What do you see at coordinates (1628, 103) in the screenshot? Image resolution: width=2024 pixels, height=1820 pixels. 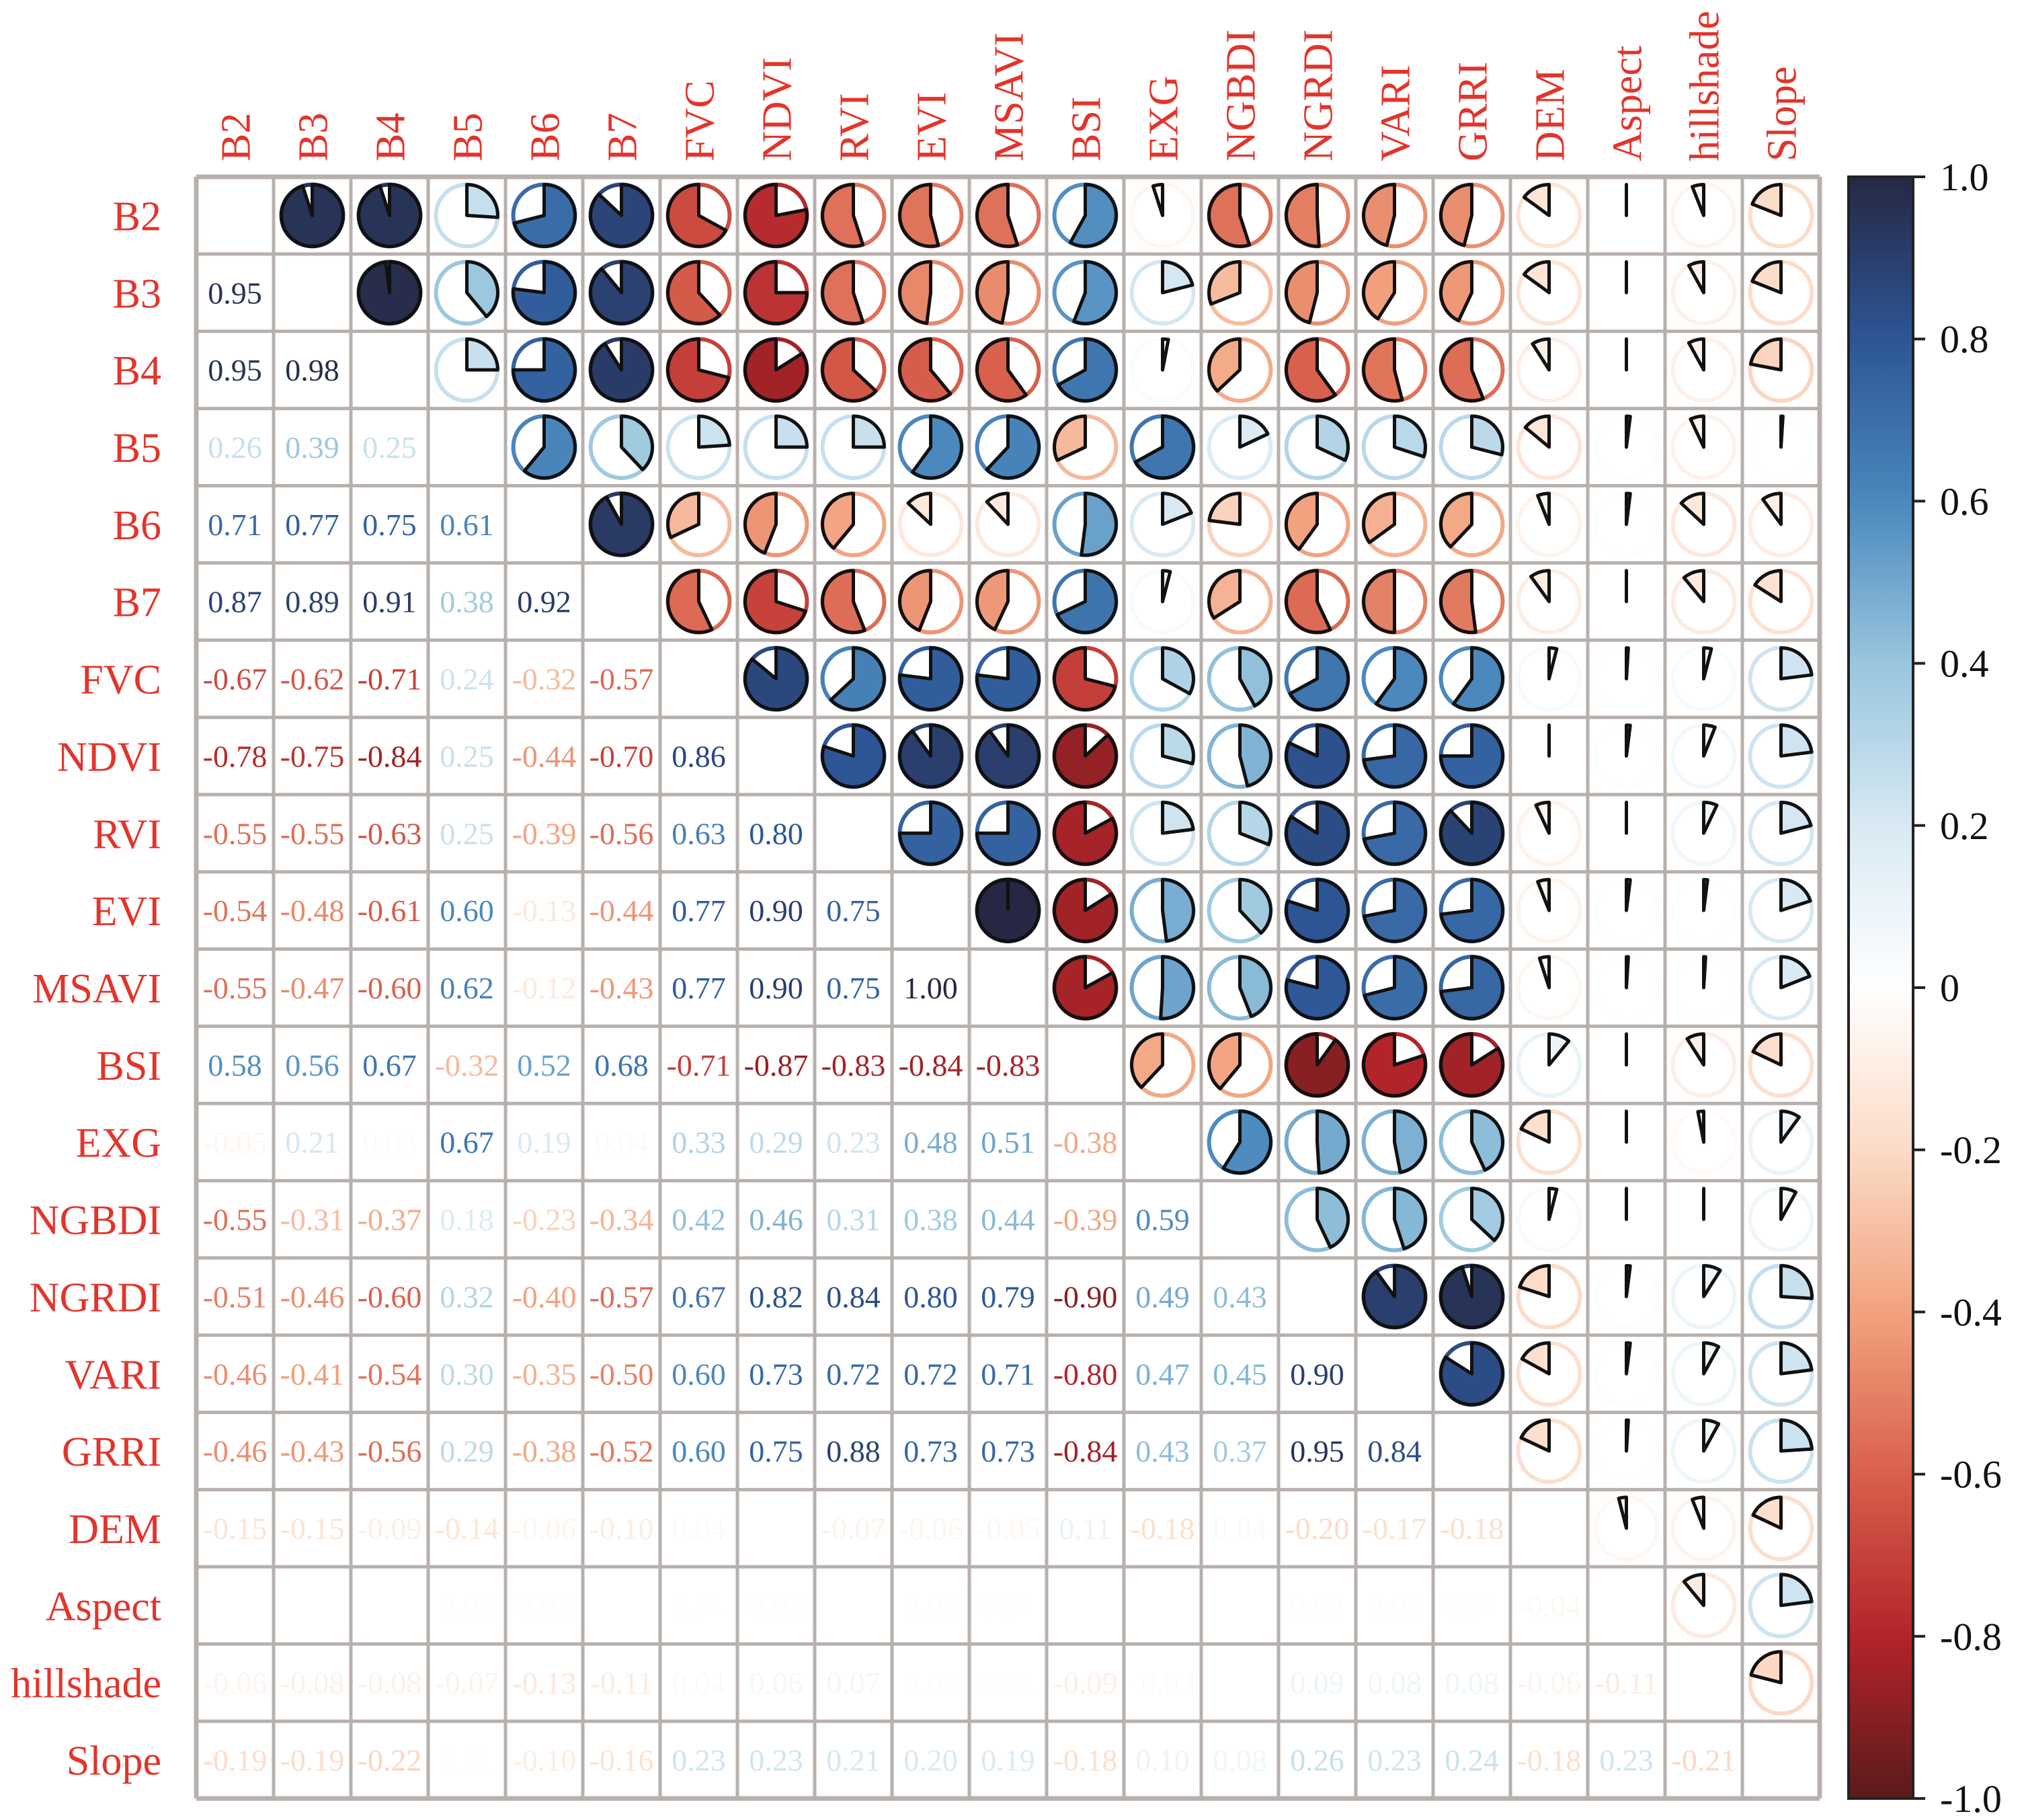 I see `column-label: Aspect` at bounding box center [1628, 103].